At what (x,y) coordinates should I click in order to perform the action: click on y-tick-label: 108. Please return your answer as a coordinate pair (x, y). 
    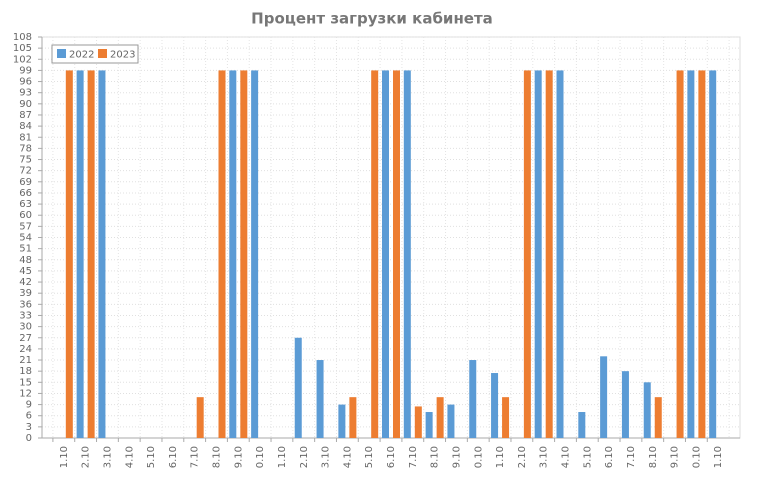
    Looking at the image, I should click on (22, 37).